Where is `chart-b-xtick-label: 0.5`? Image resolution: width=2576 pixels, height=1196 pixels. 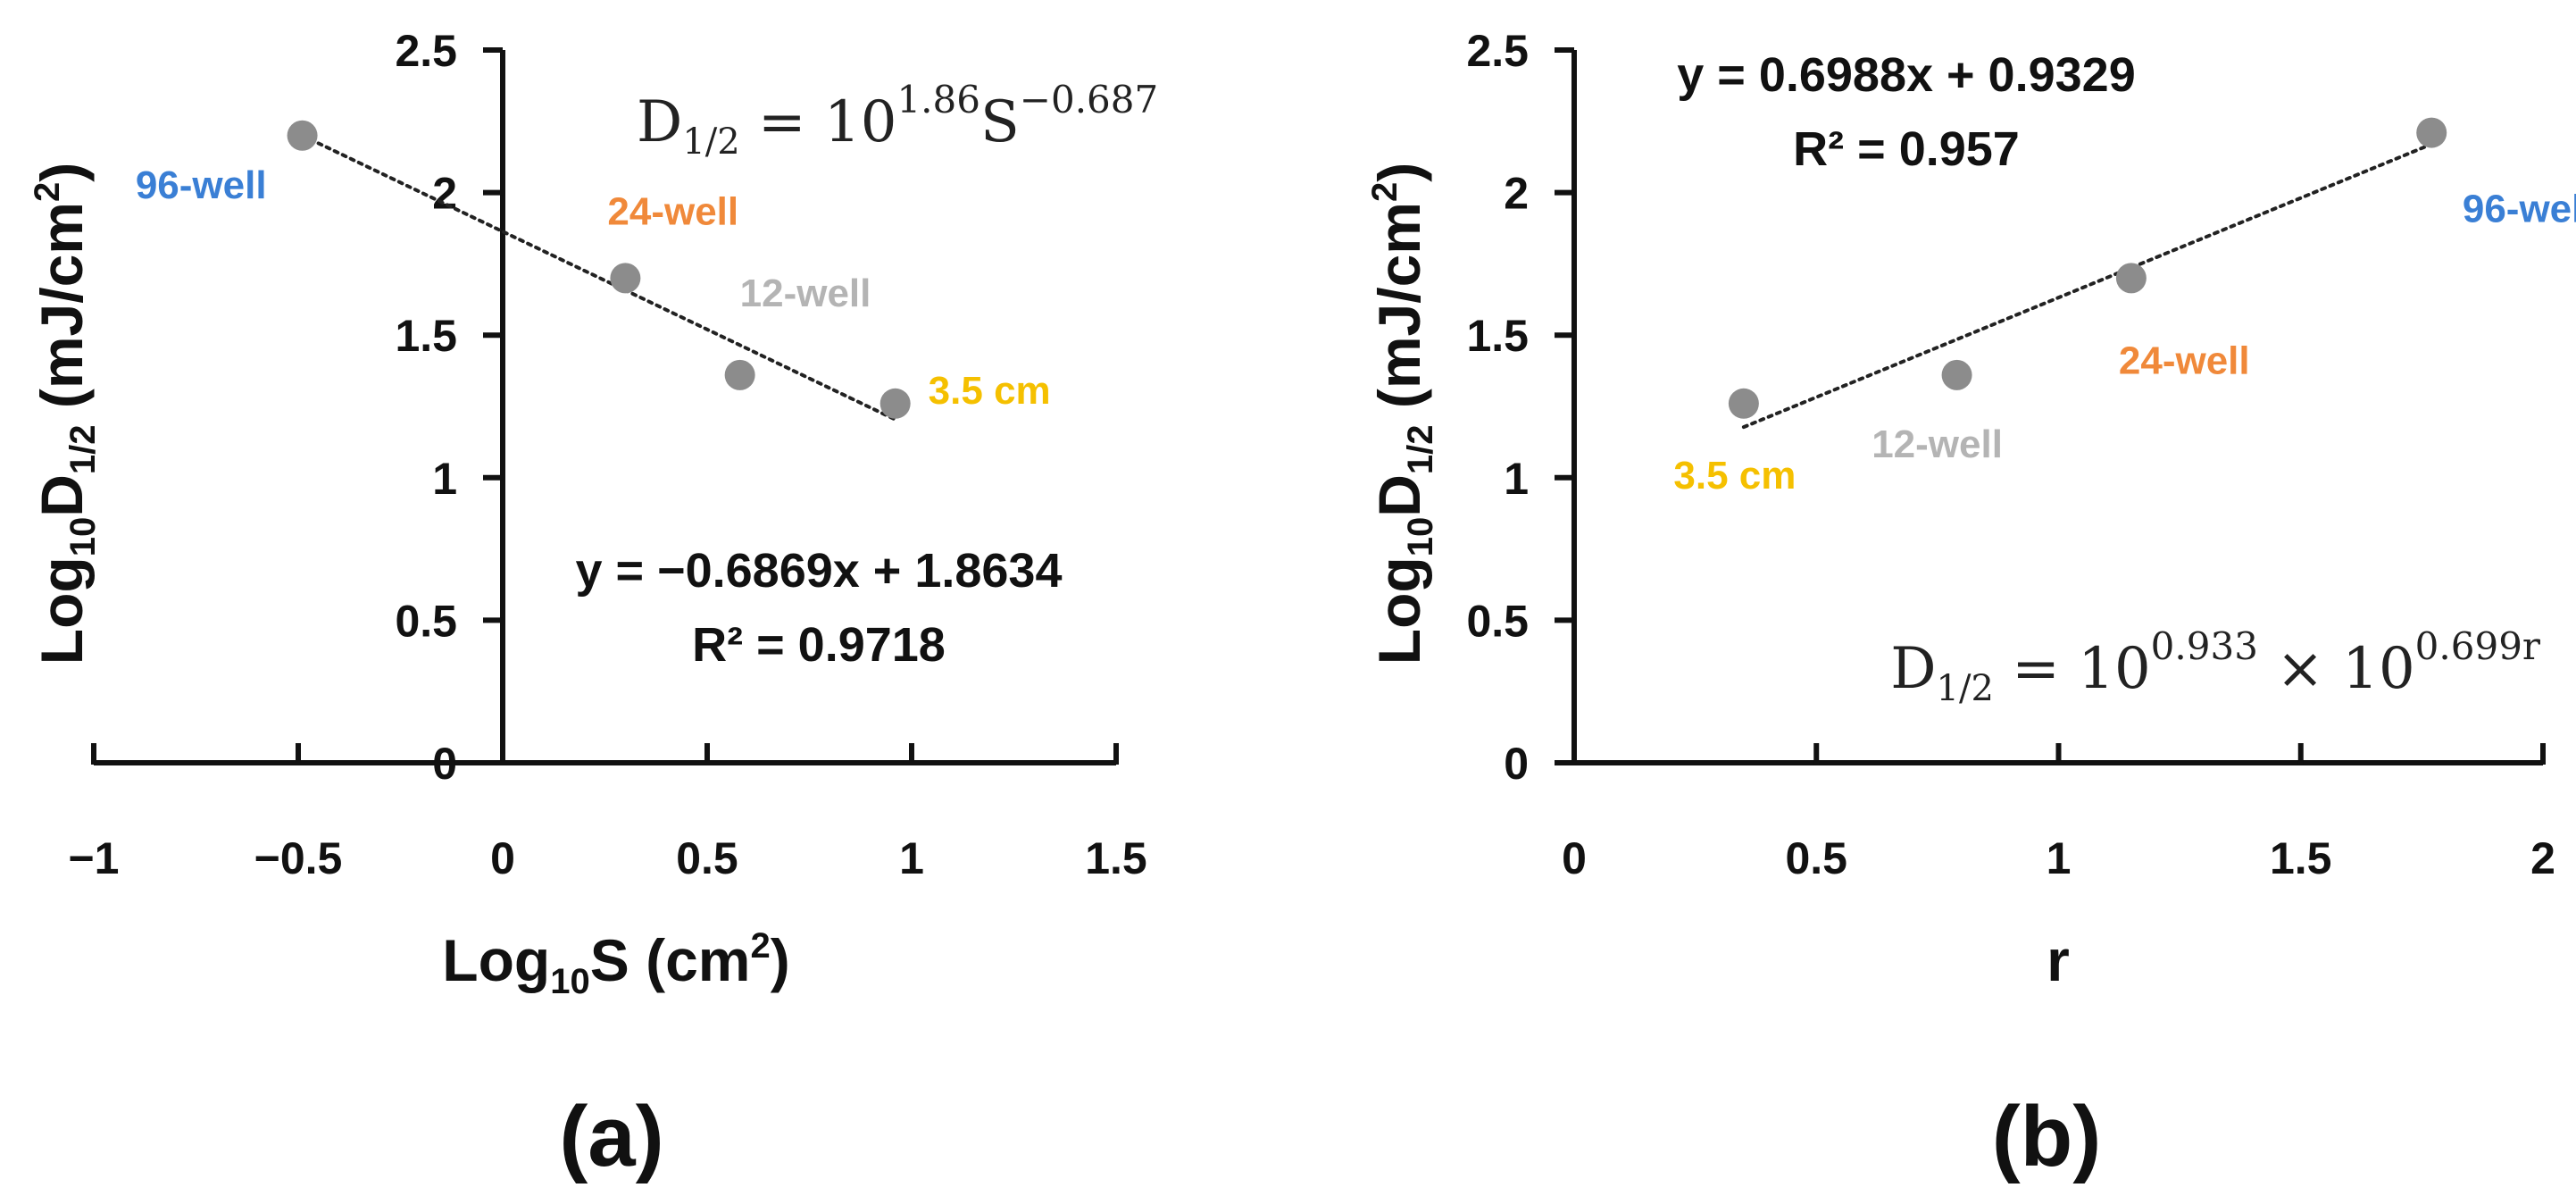 chart-b-xtick-label: 0.5 is located at coordinates (1816, 858).